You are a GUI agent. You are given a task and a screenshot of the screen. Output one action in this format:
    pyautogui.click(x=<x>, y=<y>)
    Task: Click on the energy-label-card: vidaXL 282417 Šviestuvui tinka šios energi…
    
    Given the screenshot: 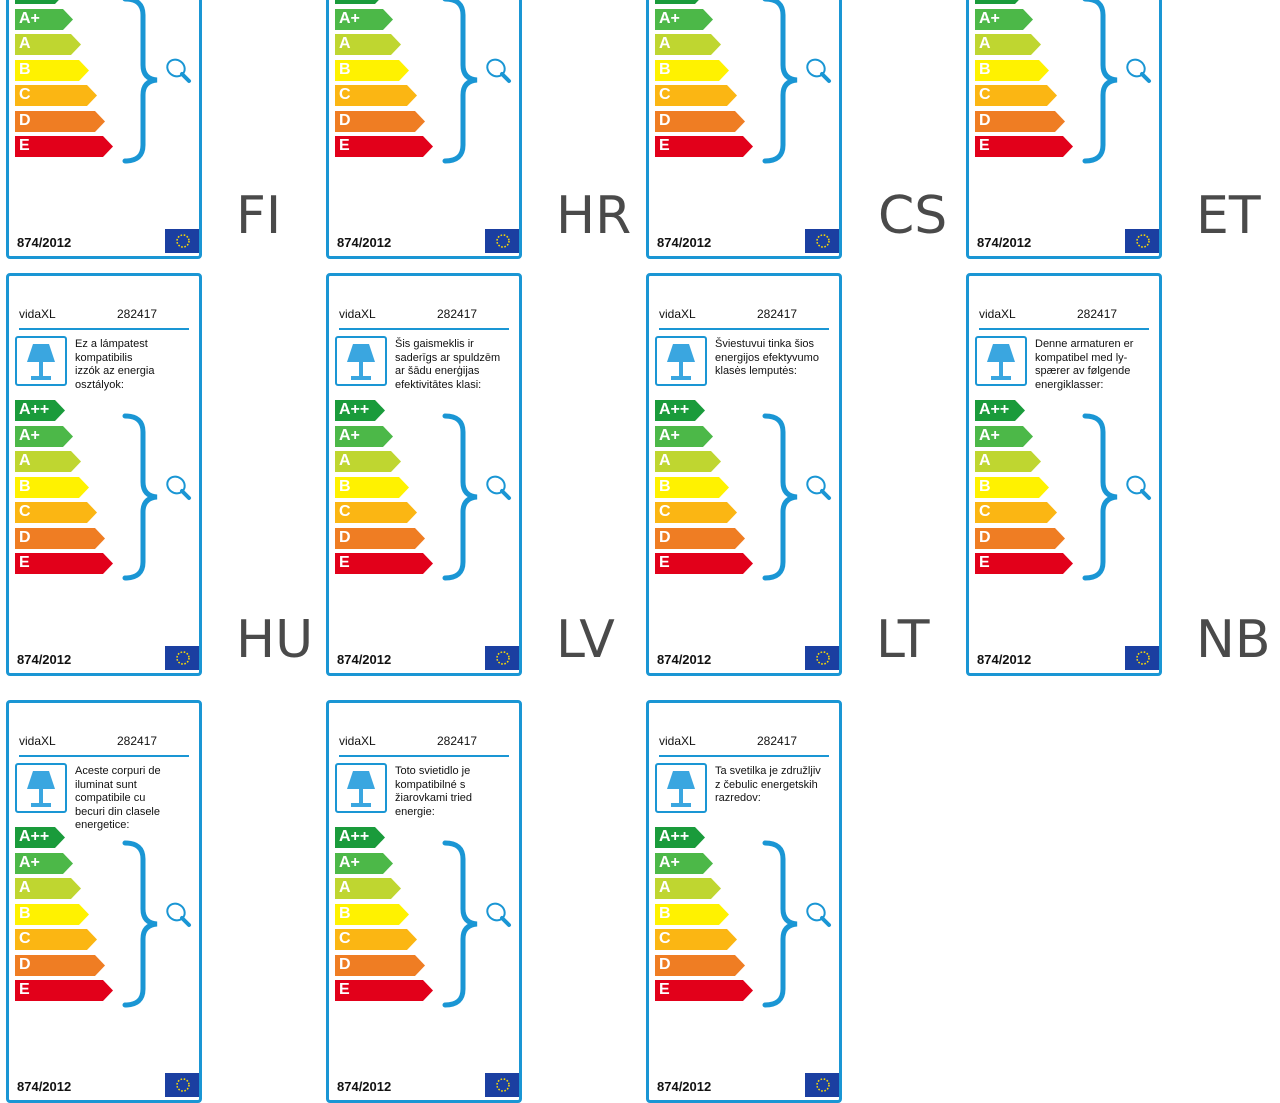 What is the action you would take?
    pyautogui.click(x=744, y=474)
    